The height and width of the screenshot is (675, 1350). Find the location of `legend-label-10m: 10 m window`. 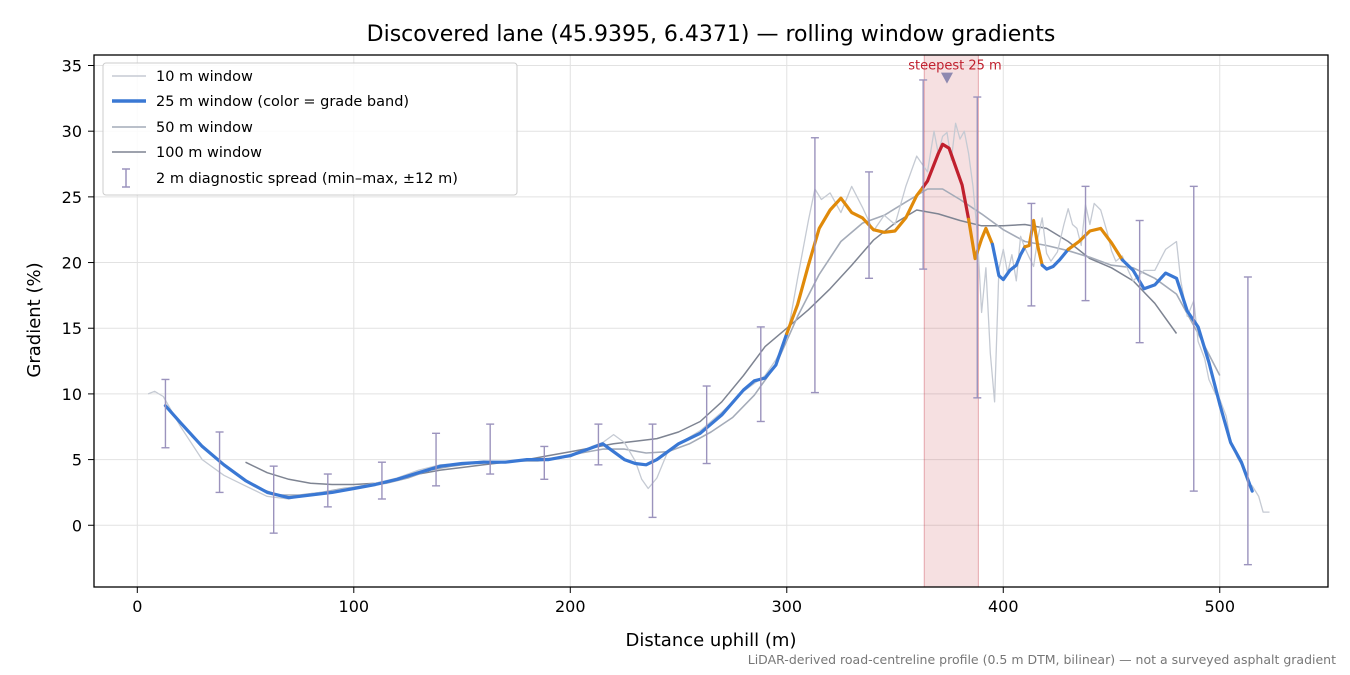

legend-label-10m: 10 m window is located at coordinates (204, 77).